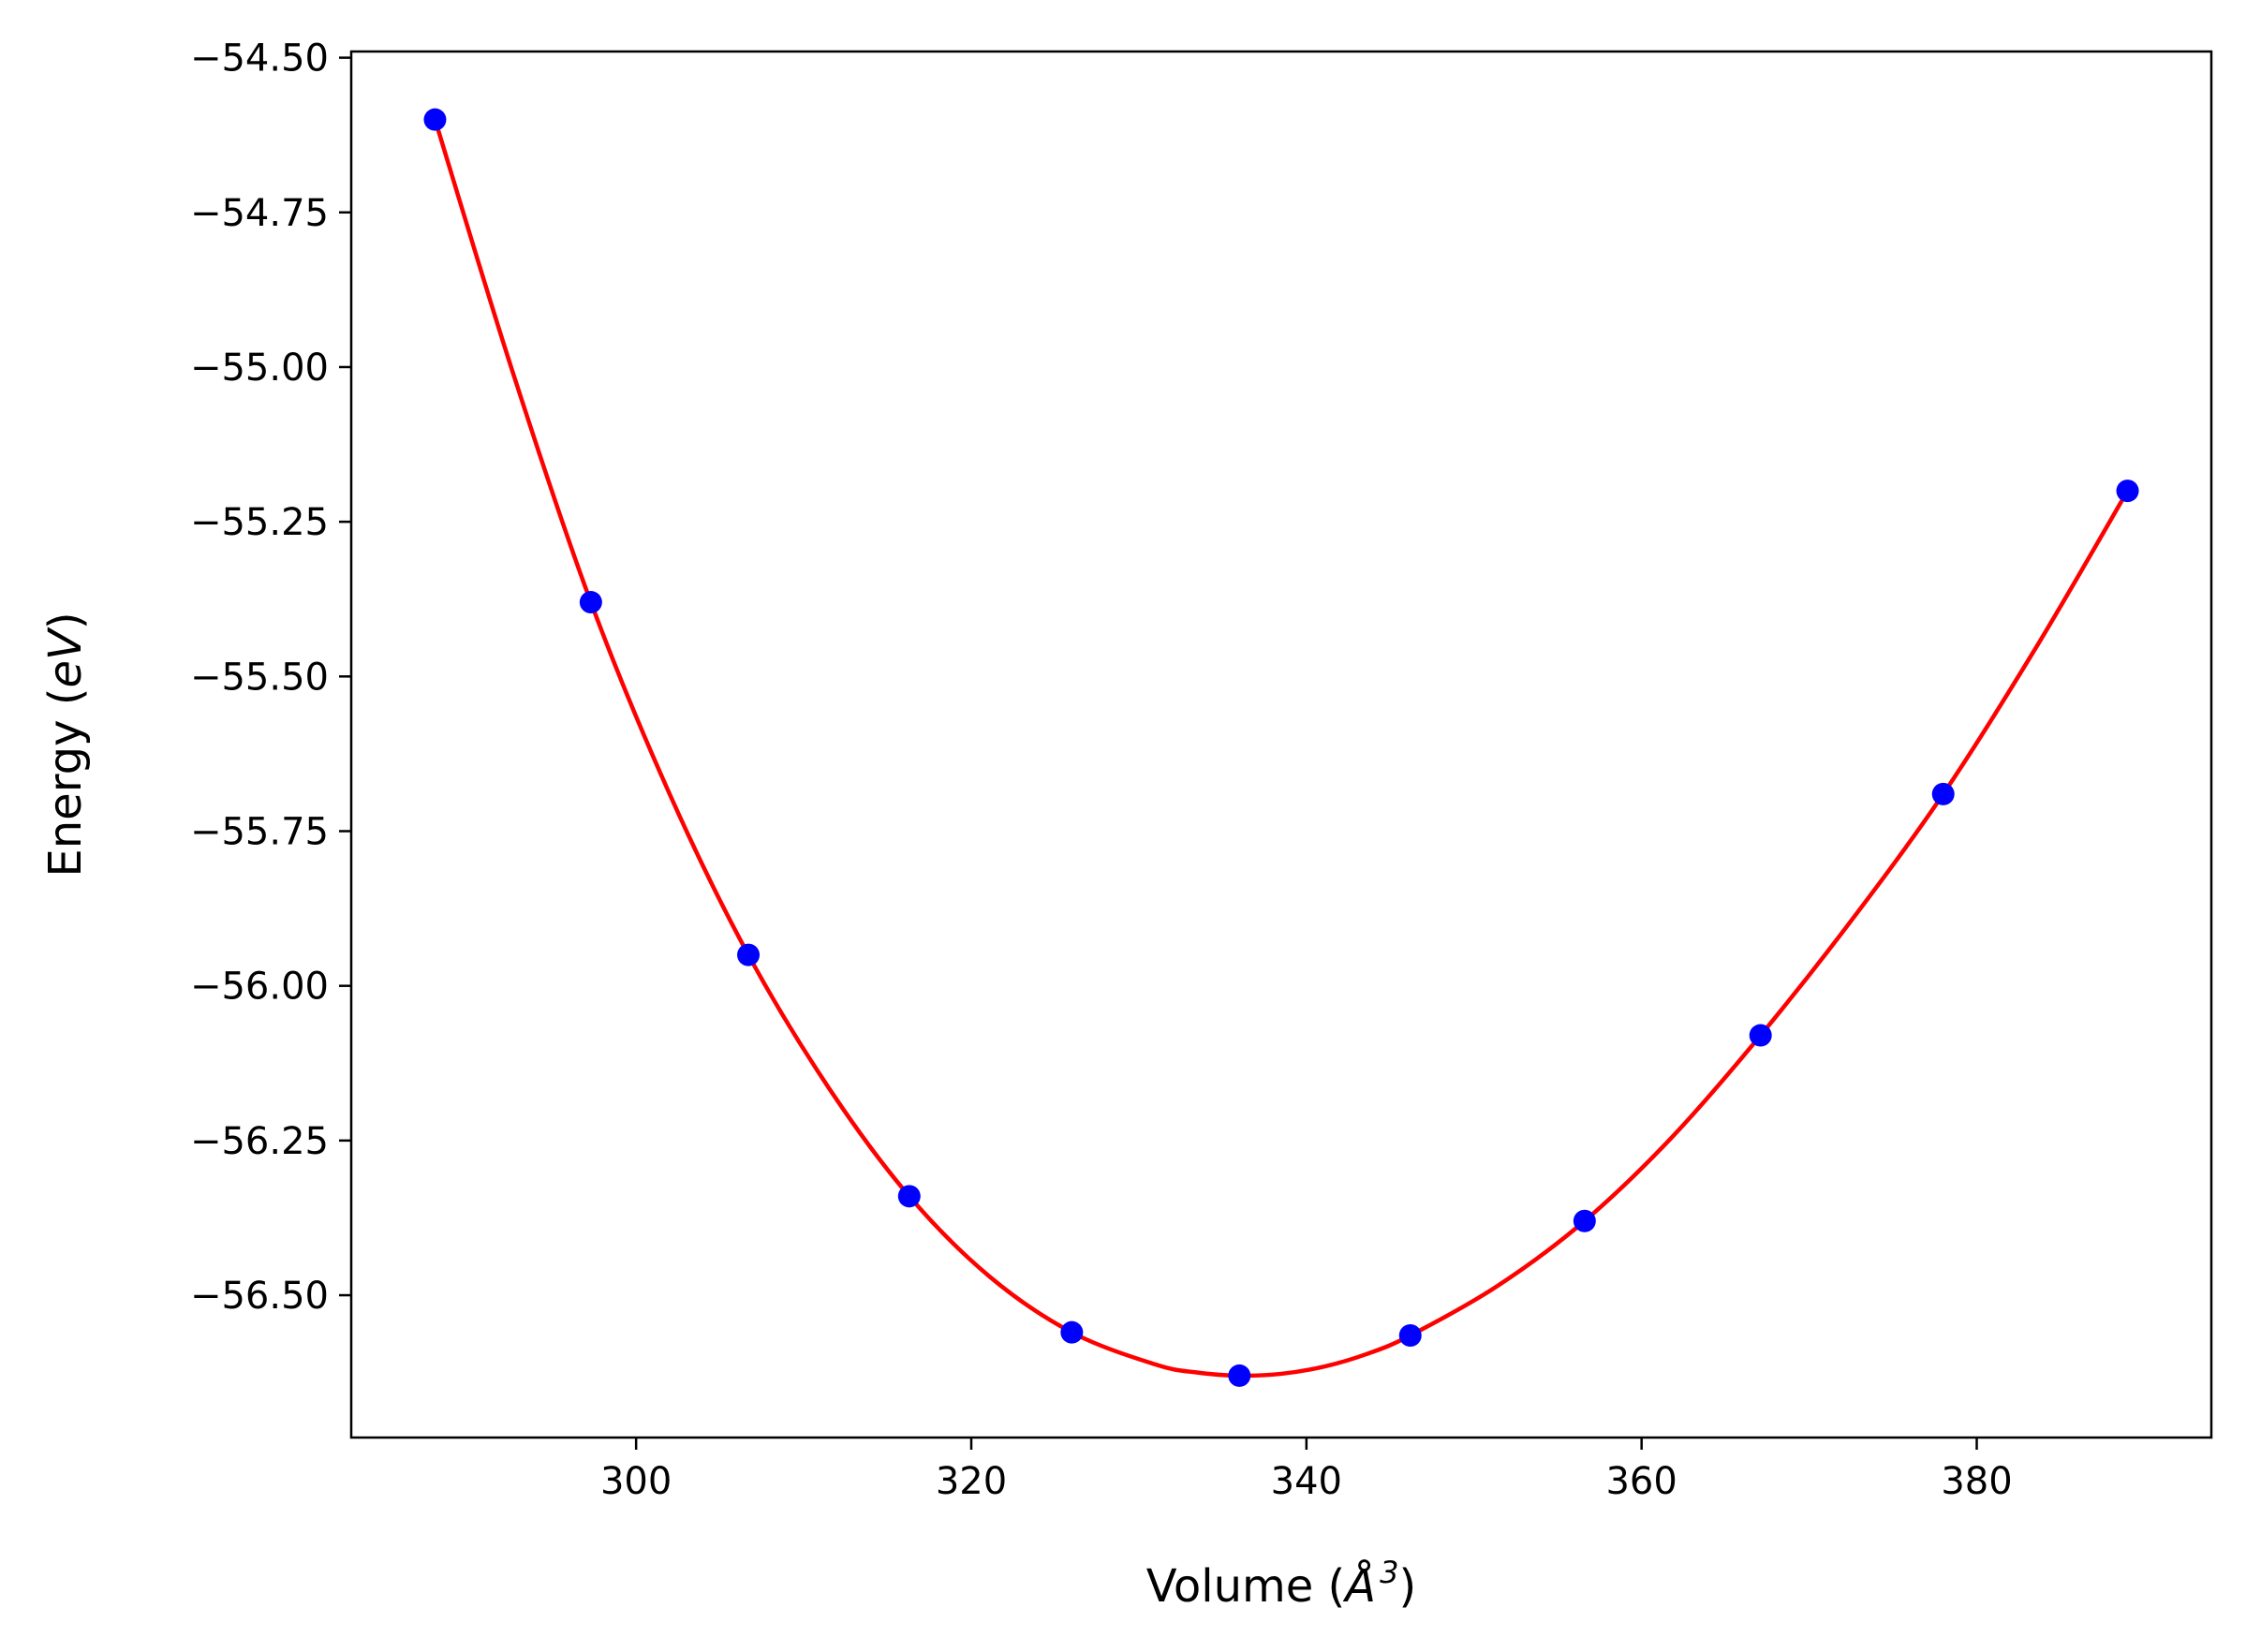  I want to click on y-tick-label: −54.50, so click(259, 59).